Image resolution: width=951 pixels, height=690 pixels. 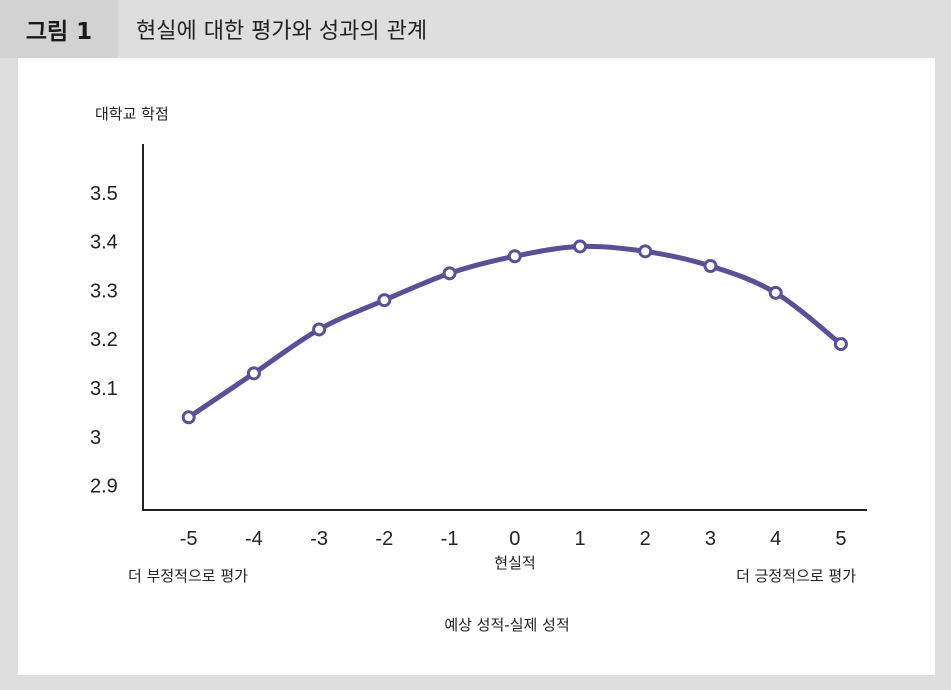 I want to click on x-tick-label: 4, so click(x=775, y=539).